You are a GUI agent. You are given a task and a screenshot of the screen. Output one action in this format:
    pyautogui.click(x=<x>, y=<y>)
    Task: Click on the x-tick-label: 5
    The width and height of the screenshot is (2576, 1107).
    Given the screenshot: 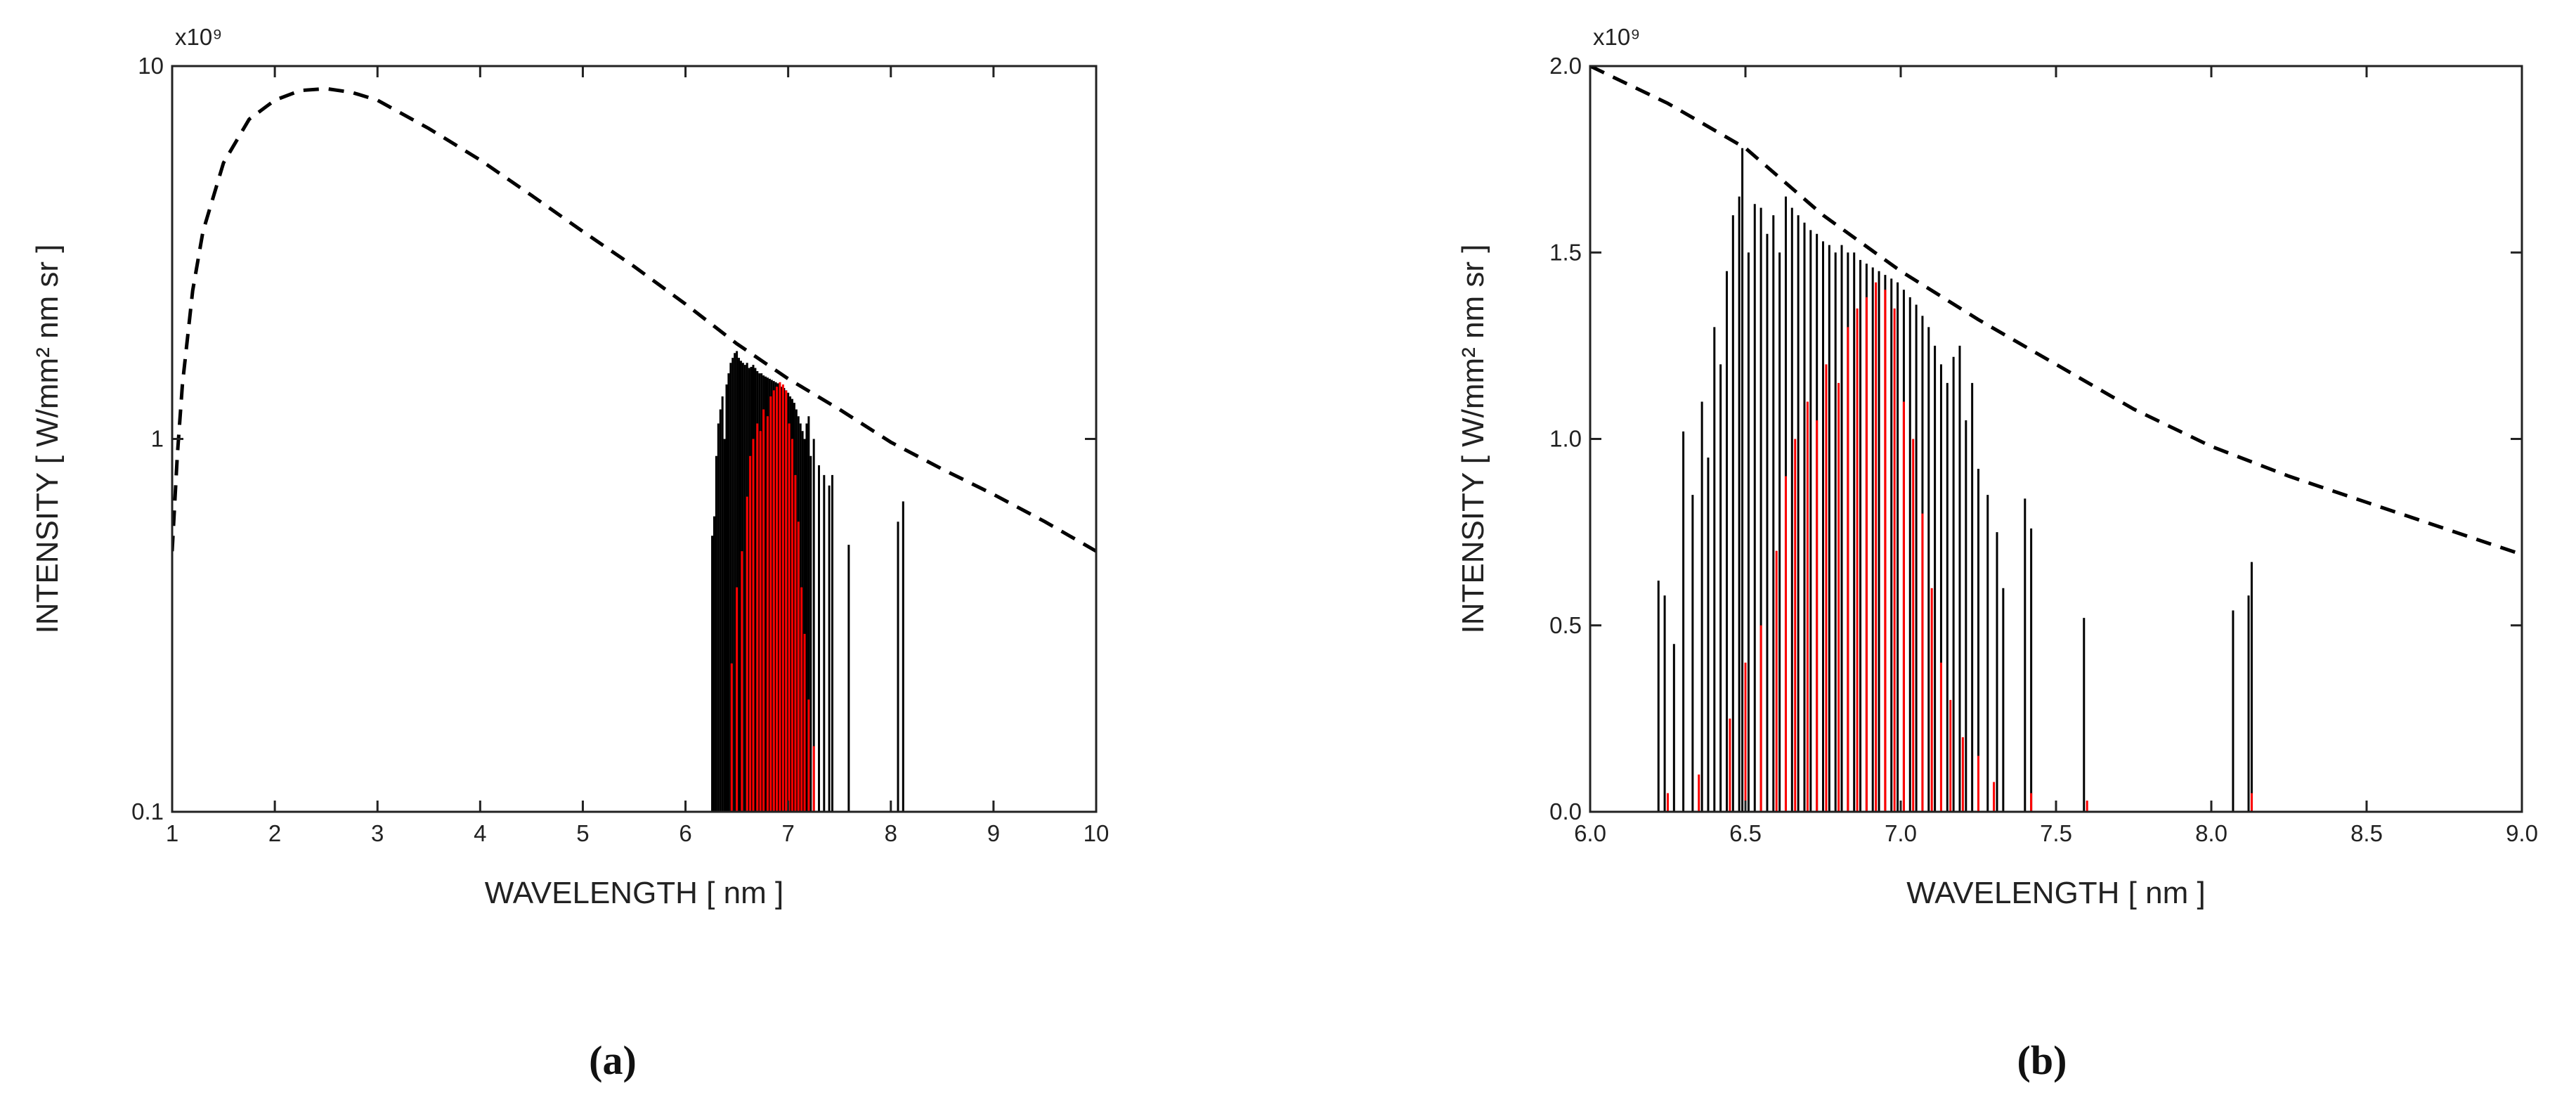 What is the action you would take?
    pyautogui.click(x=582, y=833)
    